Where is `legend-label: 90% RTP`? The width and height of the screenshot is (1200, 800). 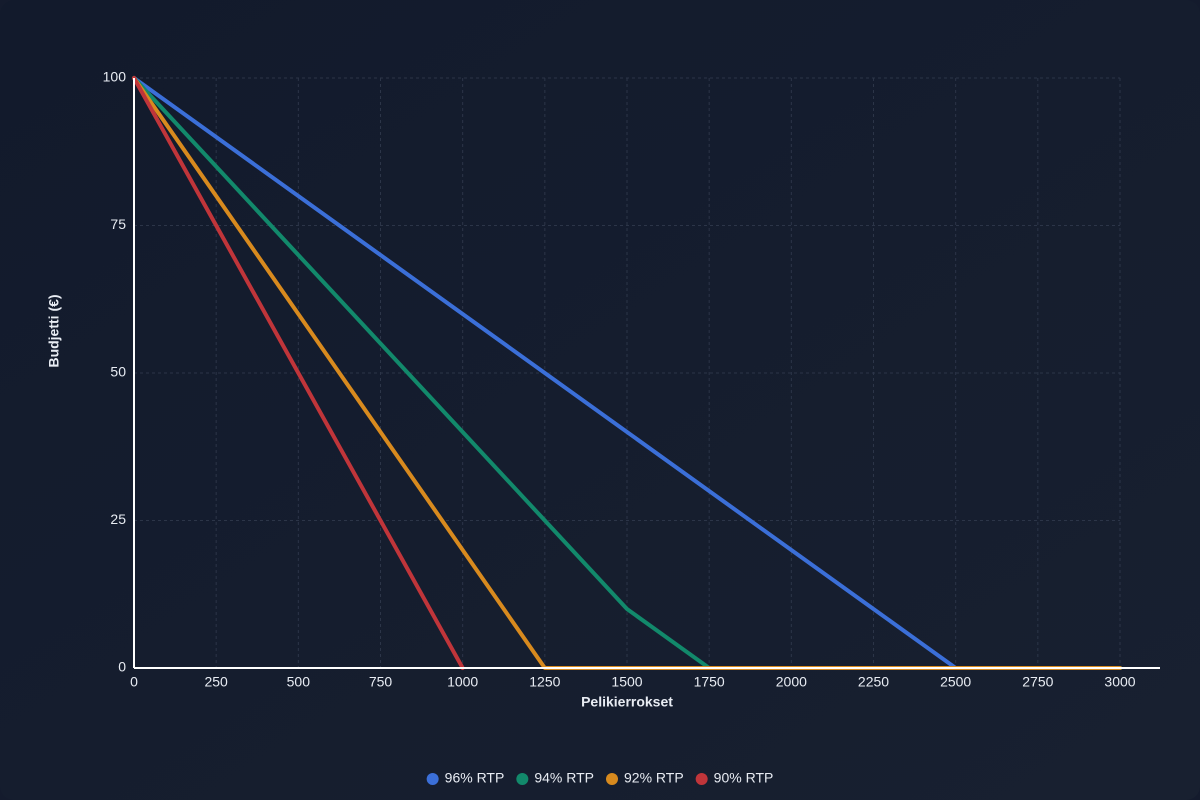
legend-label: 90% RTP is located at coordinates (744, 778).